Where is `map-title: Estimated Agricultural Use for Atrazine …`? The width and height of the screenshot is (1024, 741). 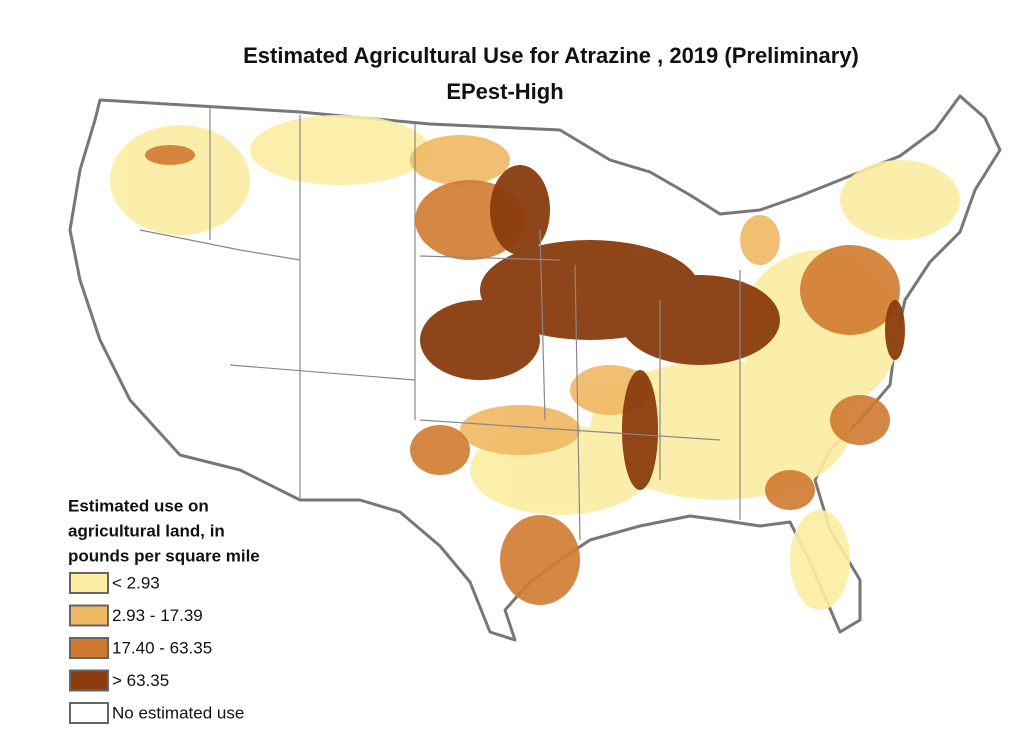
map-title: Estimated Agricultural Use for Atrazine … is located at coordinates (551, 55).